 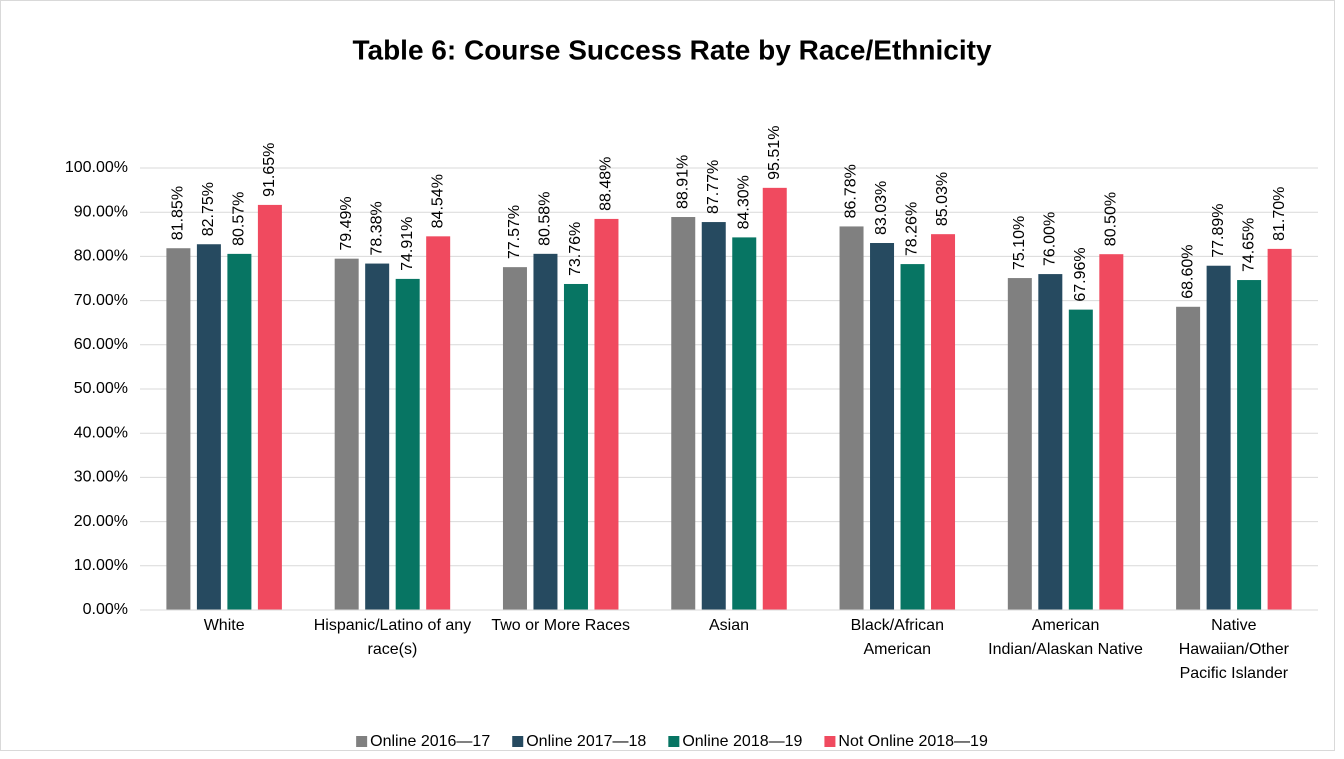 I want to click on data-label: 79.49%, so click(x=346, y=223).